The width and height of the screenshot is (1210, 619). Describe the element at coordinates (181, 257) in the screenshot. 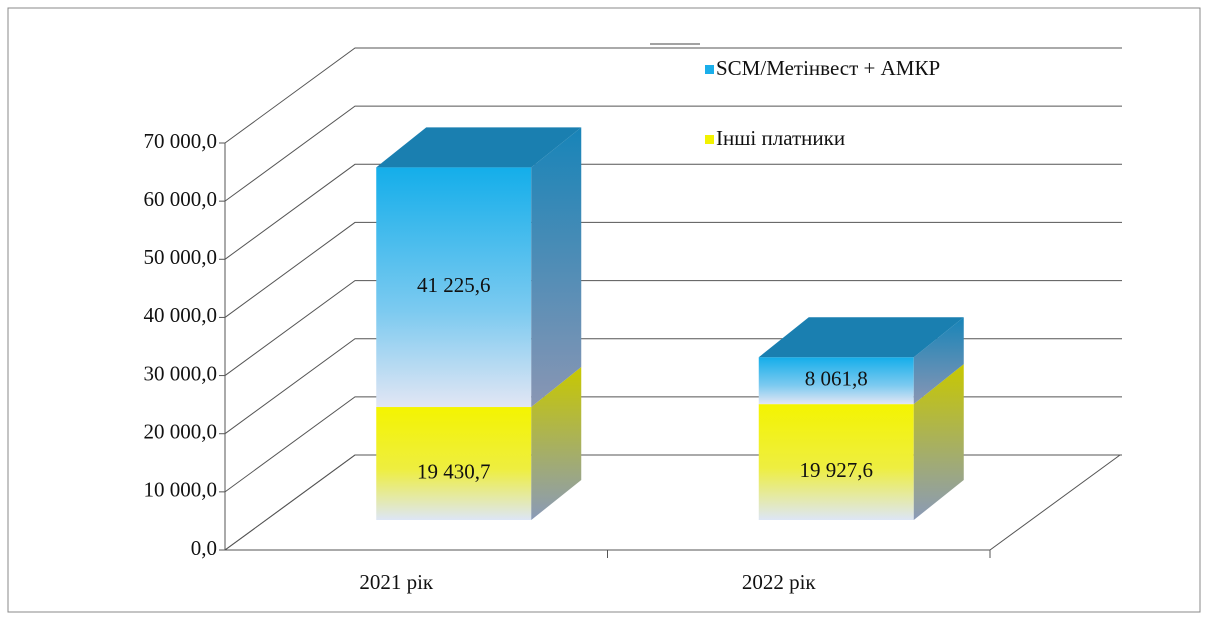

I see `y-tick-label: 50 000,0` at that location.